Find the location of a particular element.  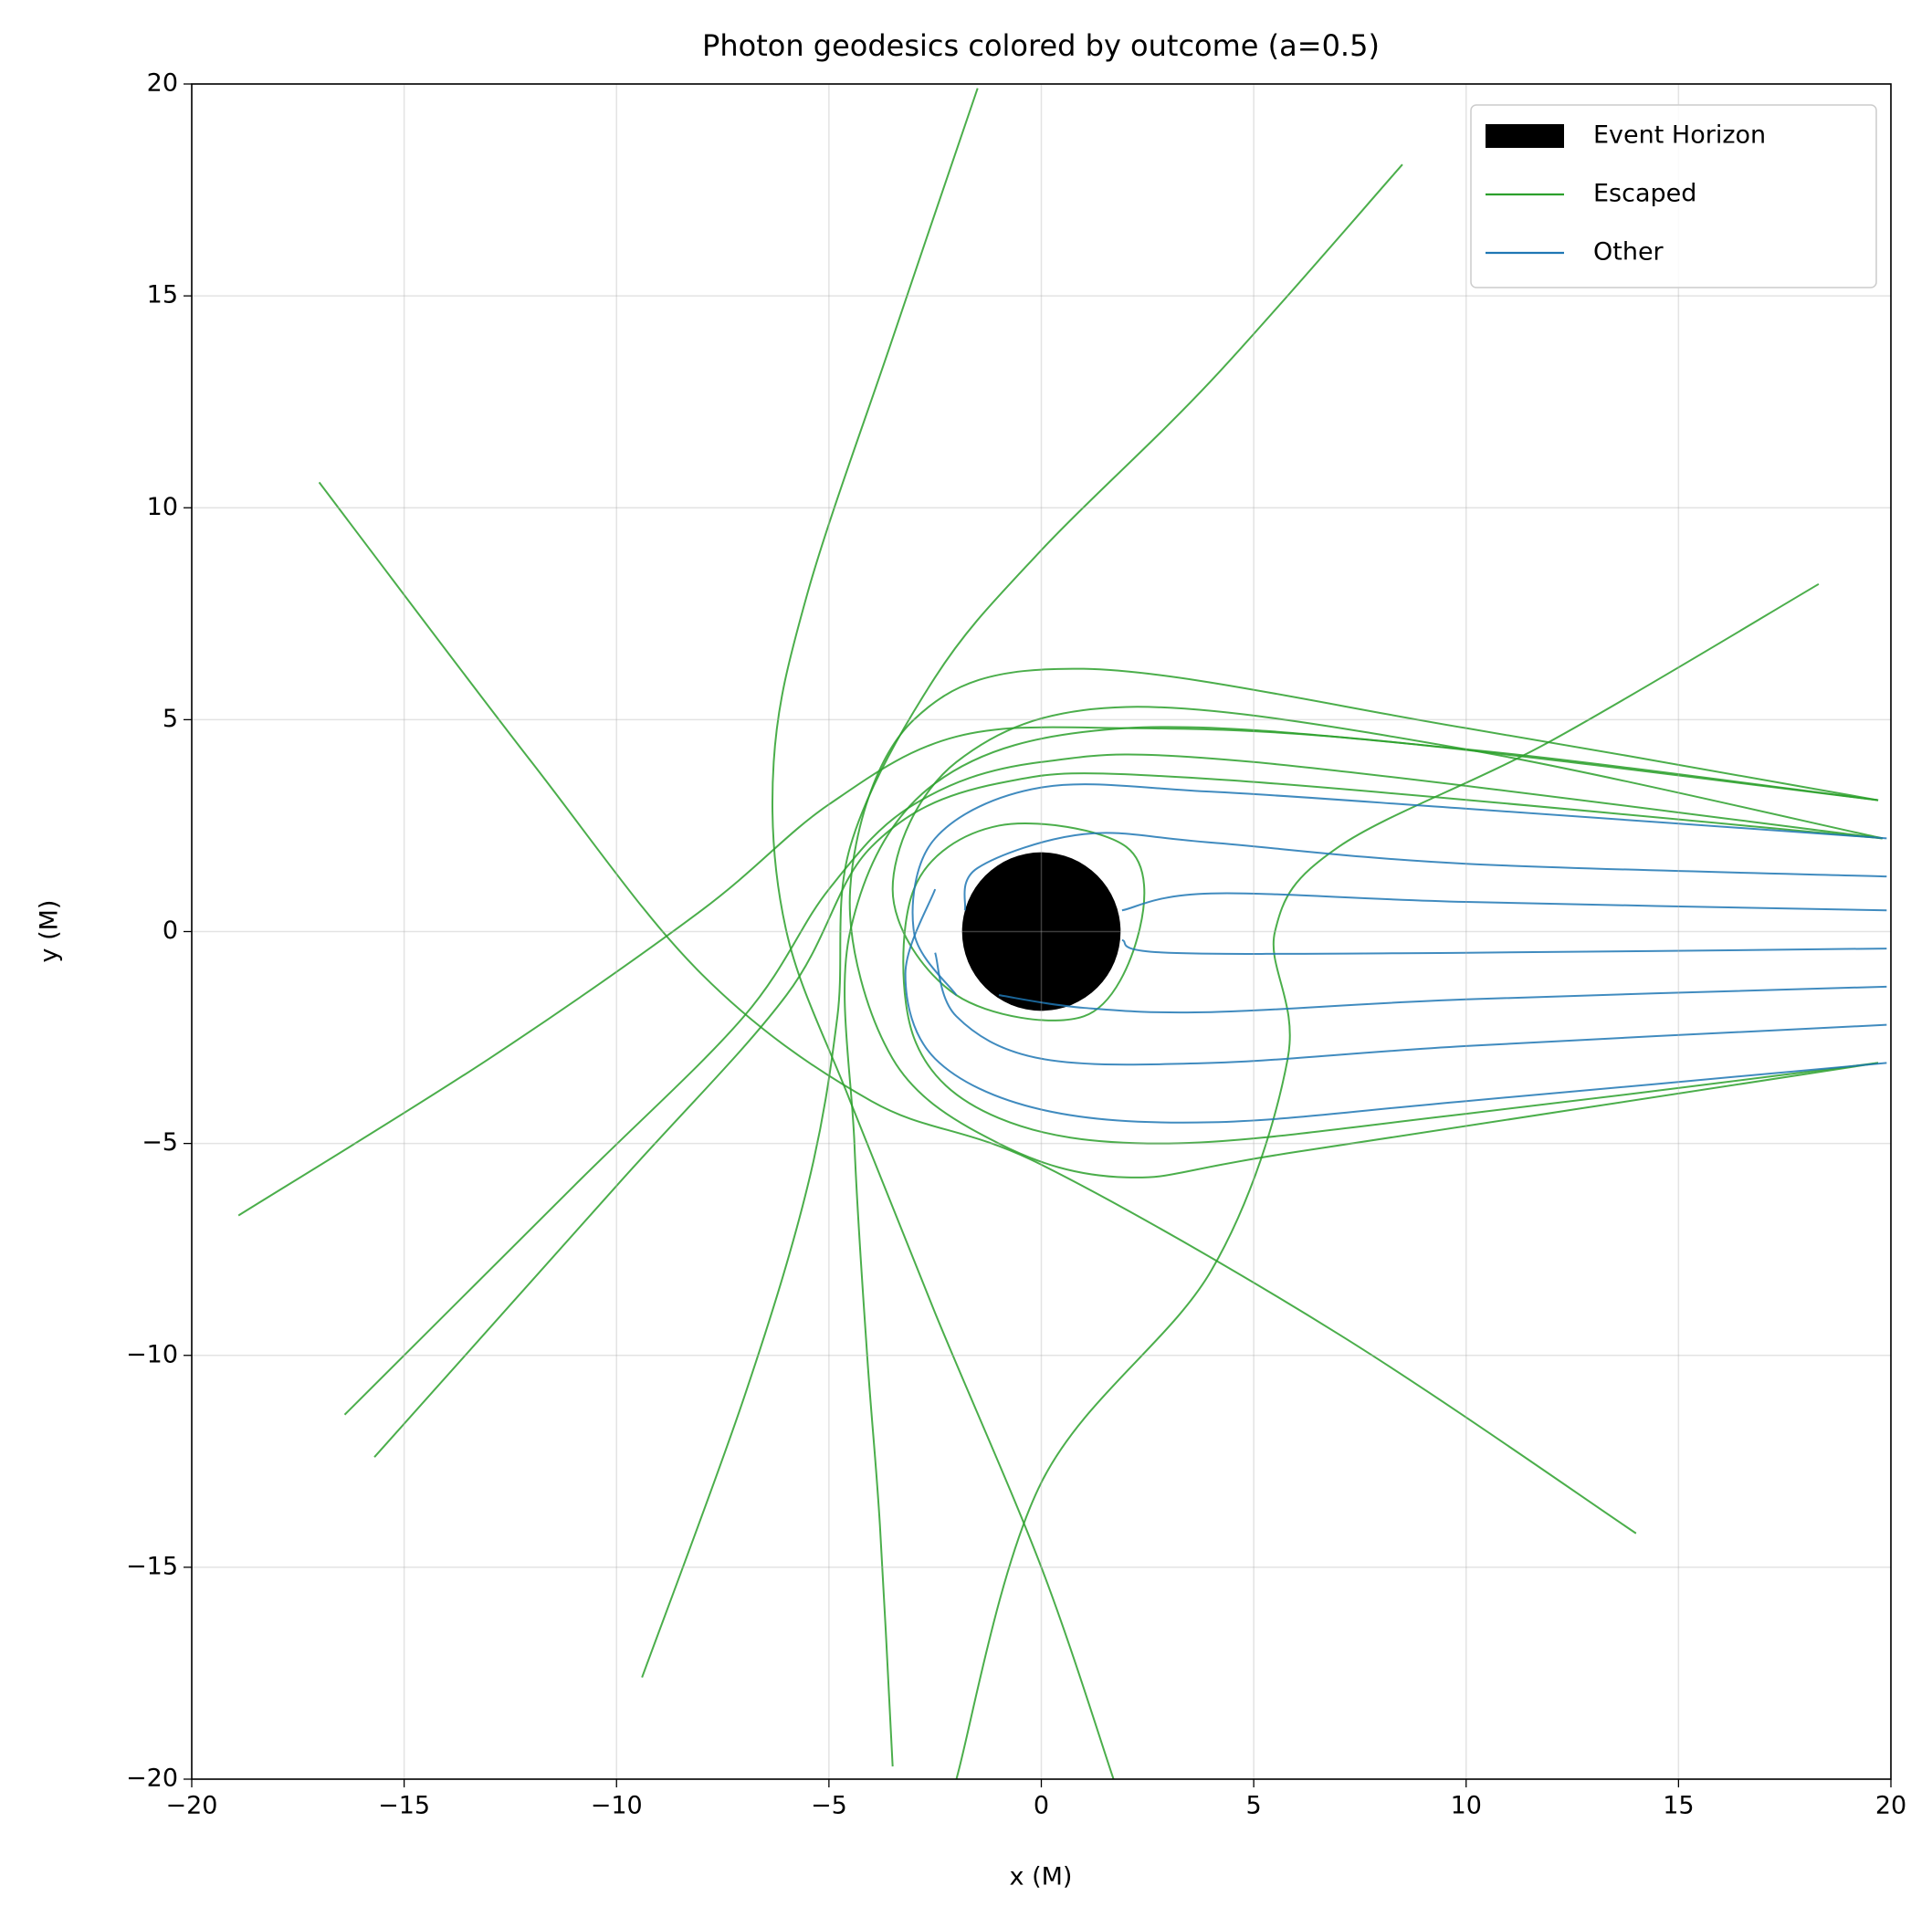

legend-label: Event Horizon is located at coordinates (1680, 135).